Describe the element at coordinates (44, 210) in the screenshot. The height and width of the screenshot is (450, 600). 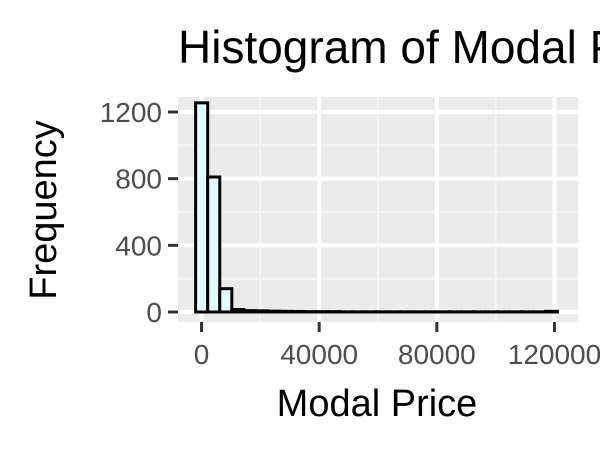
I see `y-axis-title: Frequency` at that location.